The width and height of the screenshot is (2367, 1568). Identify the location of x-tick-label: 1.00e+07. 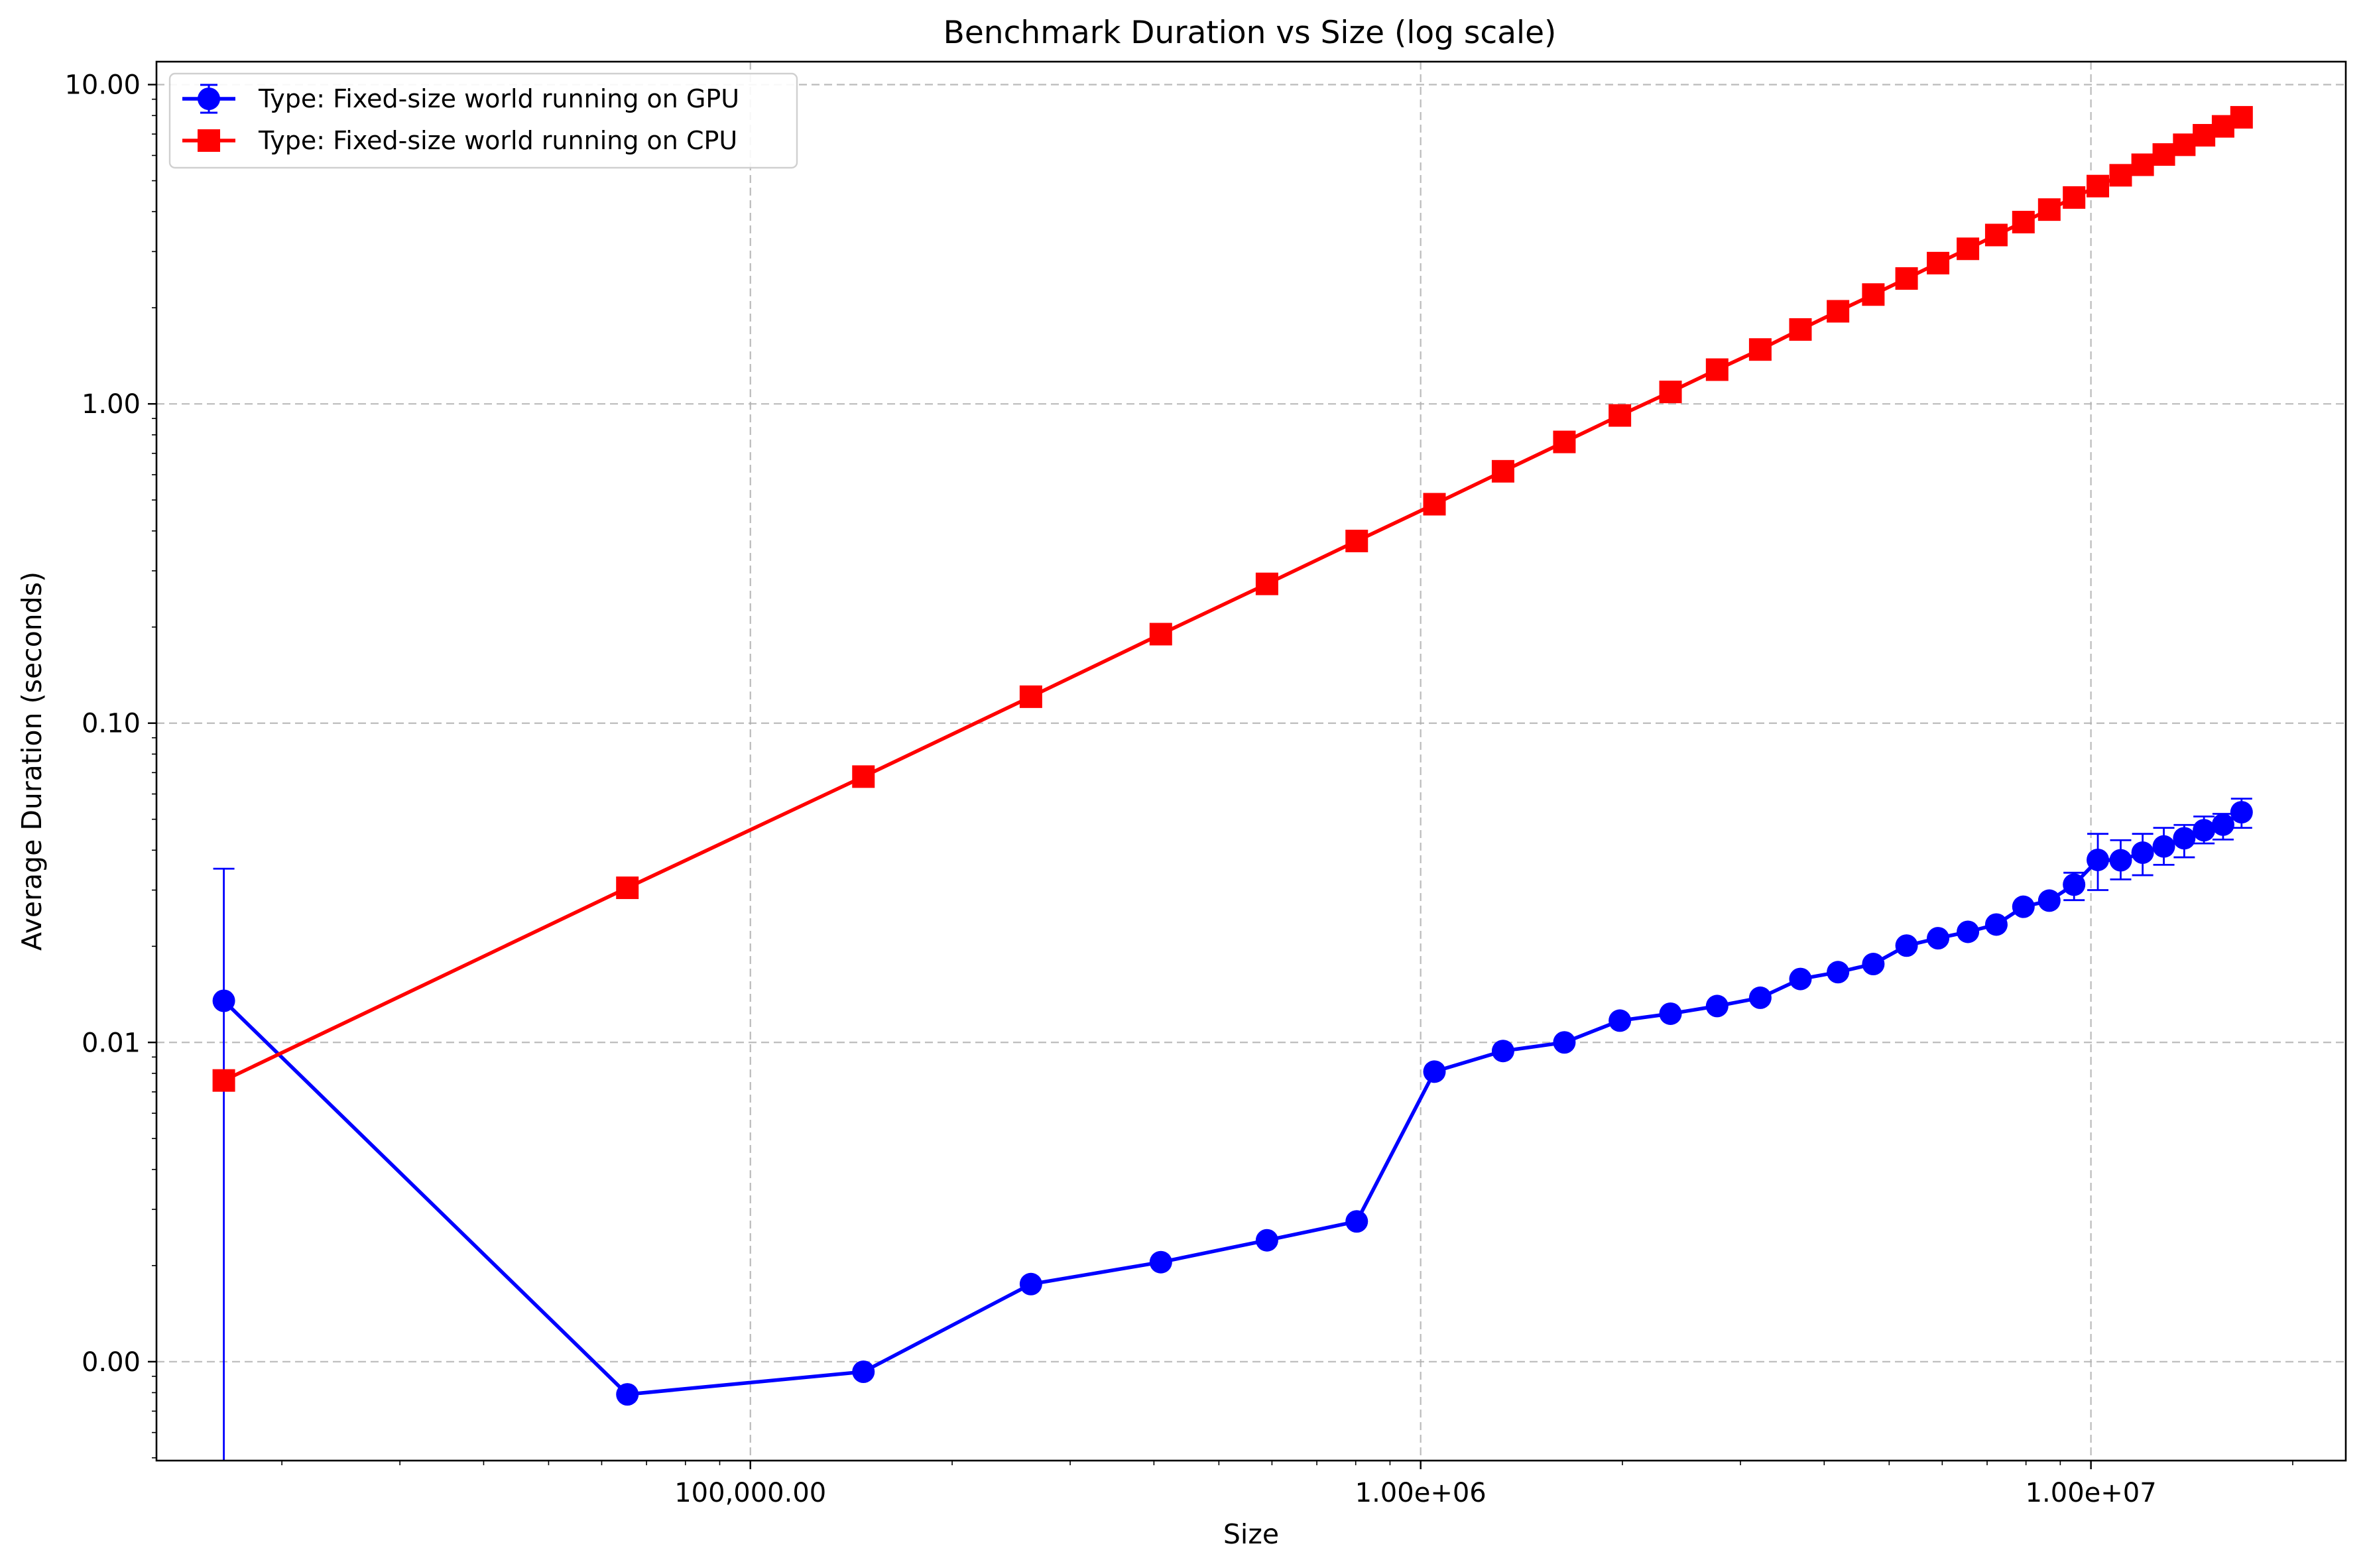
(2091, 1493).